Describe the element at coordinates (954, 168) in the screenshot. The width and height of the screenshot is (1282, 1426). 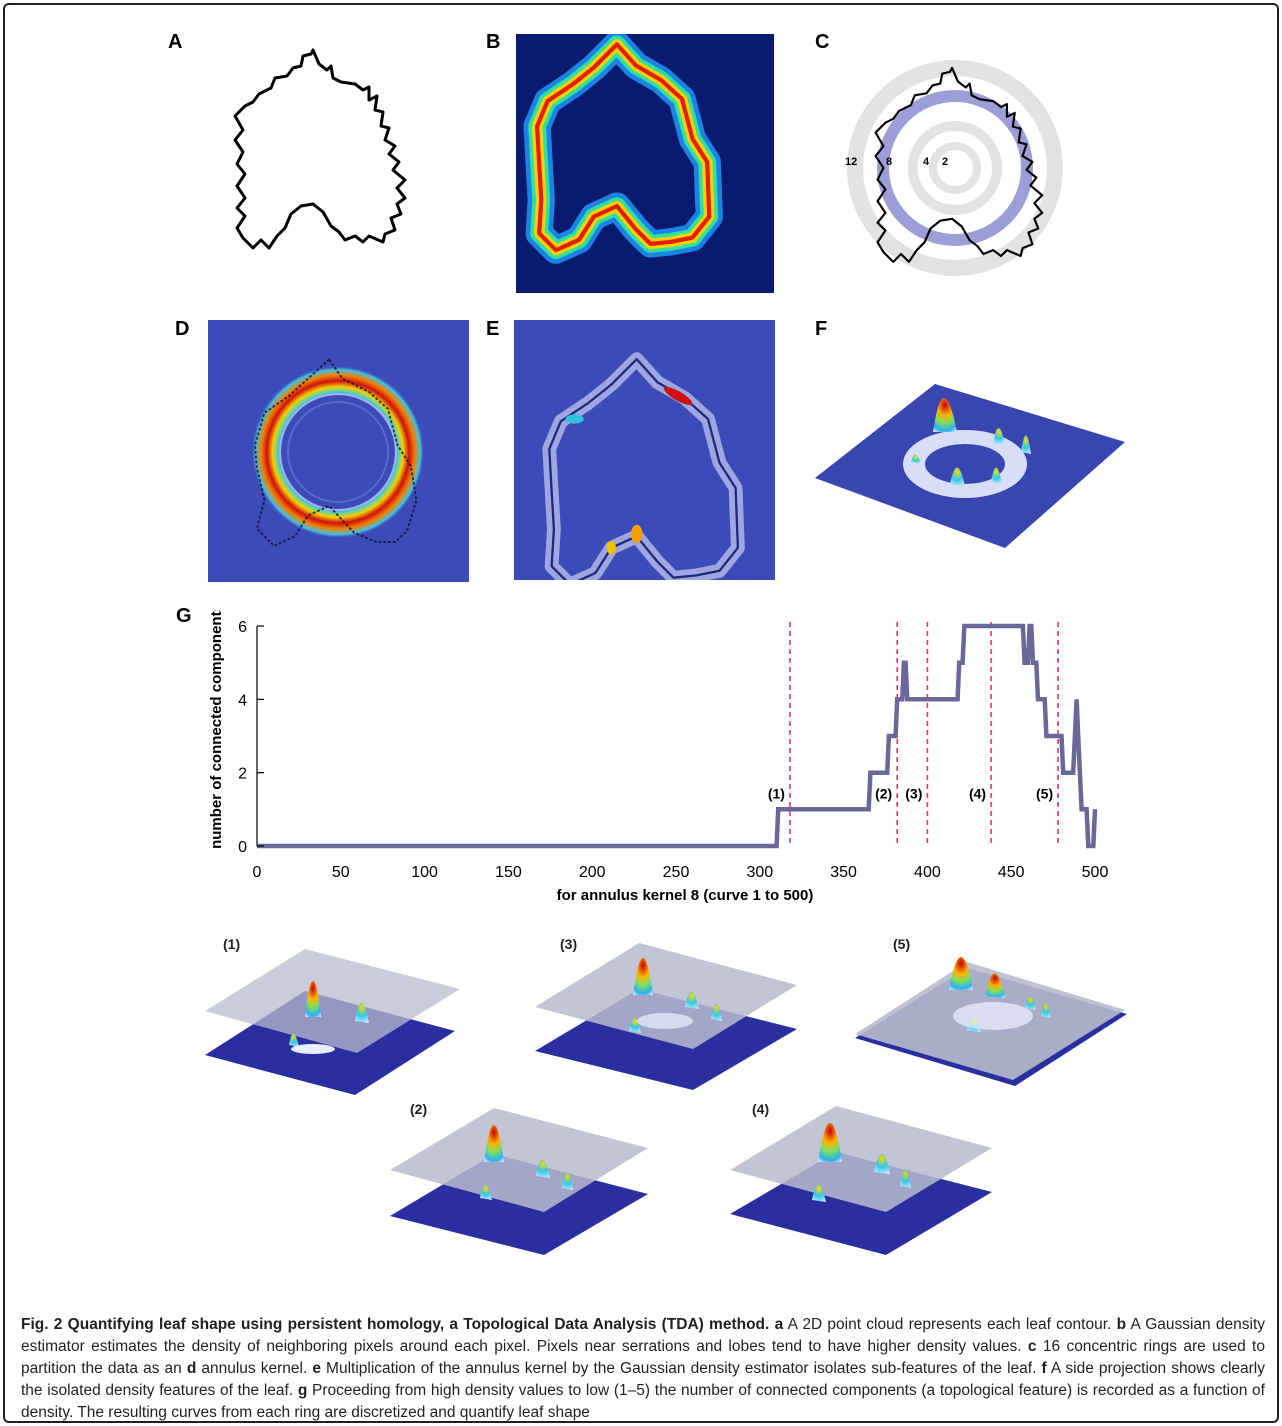
I see `panel-c-concentric-rings: 12 8 4 2` at that location.